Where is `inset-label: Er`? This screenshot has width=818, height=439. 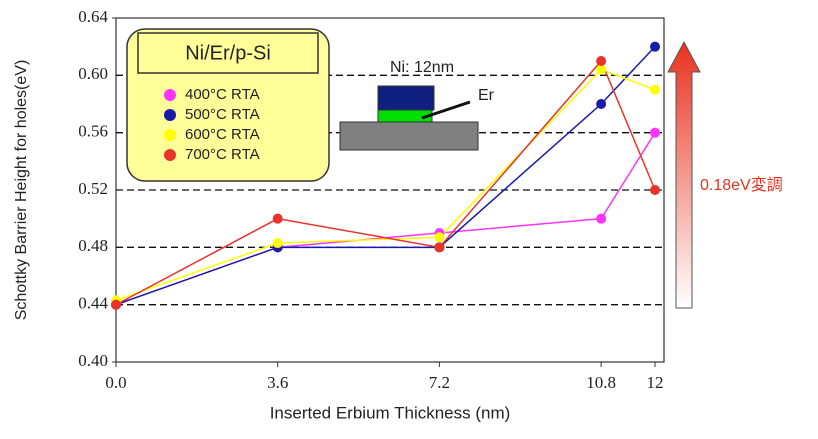
inset-label: Er is located at coordinates (486, 95).